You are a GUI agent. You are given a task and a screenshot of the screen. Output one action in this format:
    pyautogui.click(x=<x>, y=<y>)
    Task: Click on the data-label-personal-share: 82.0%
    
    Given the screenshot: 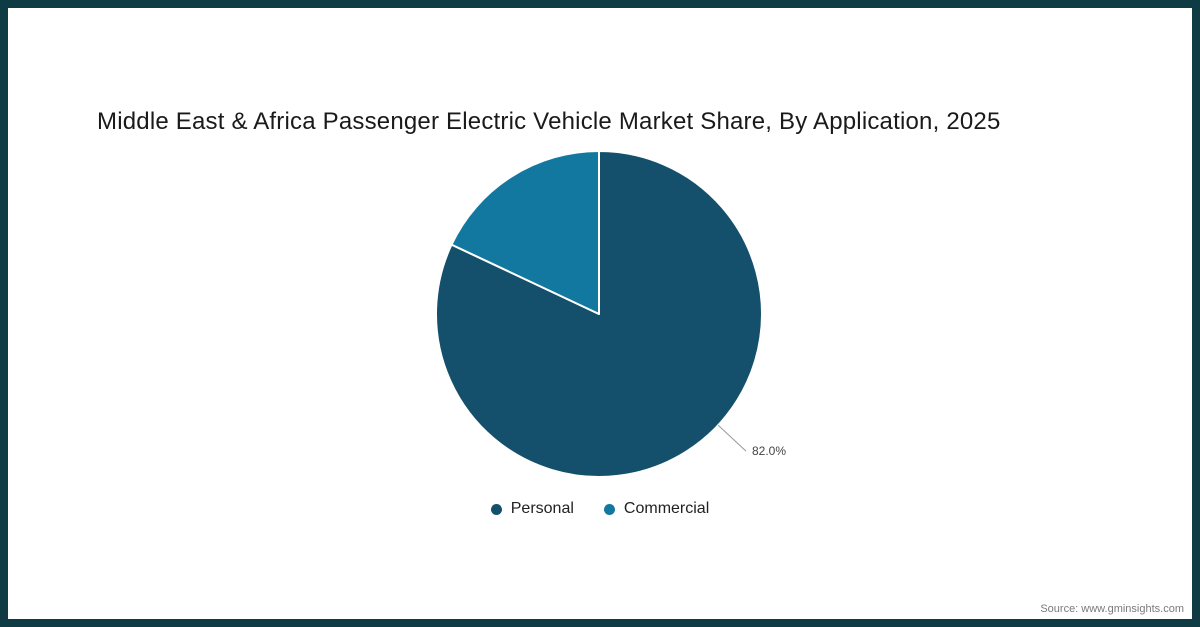 What is the action you would take?
    pyautogui.click(x=769, y=451)
    